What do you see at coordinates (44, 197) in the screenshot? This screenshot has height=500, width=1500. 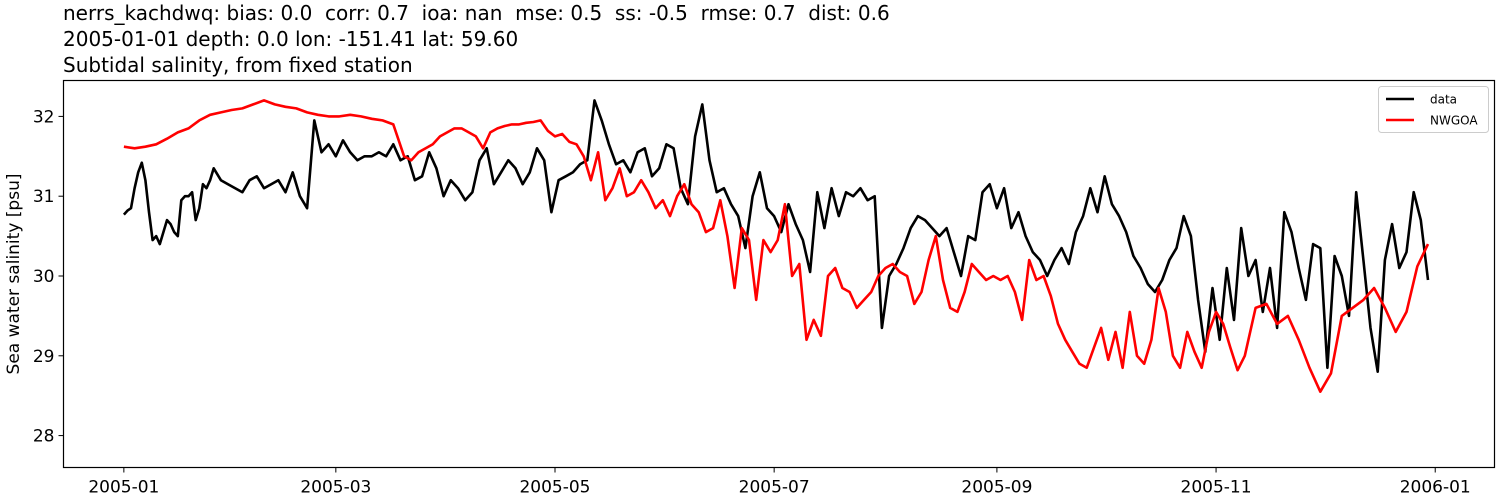 I see `y-tick-label: 31` at bounding box center [44, 197].